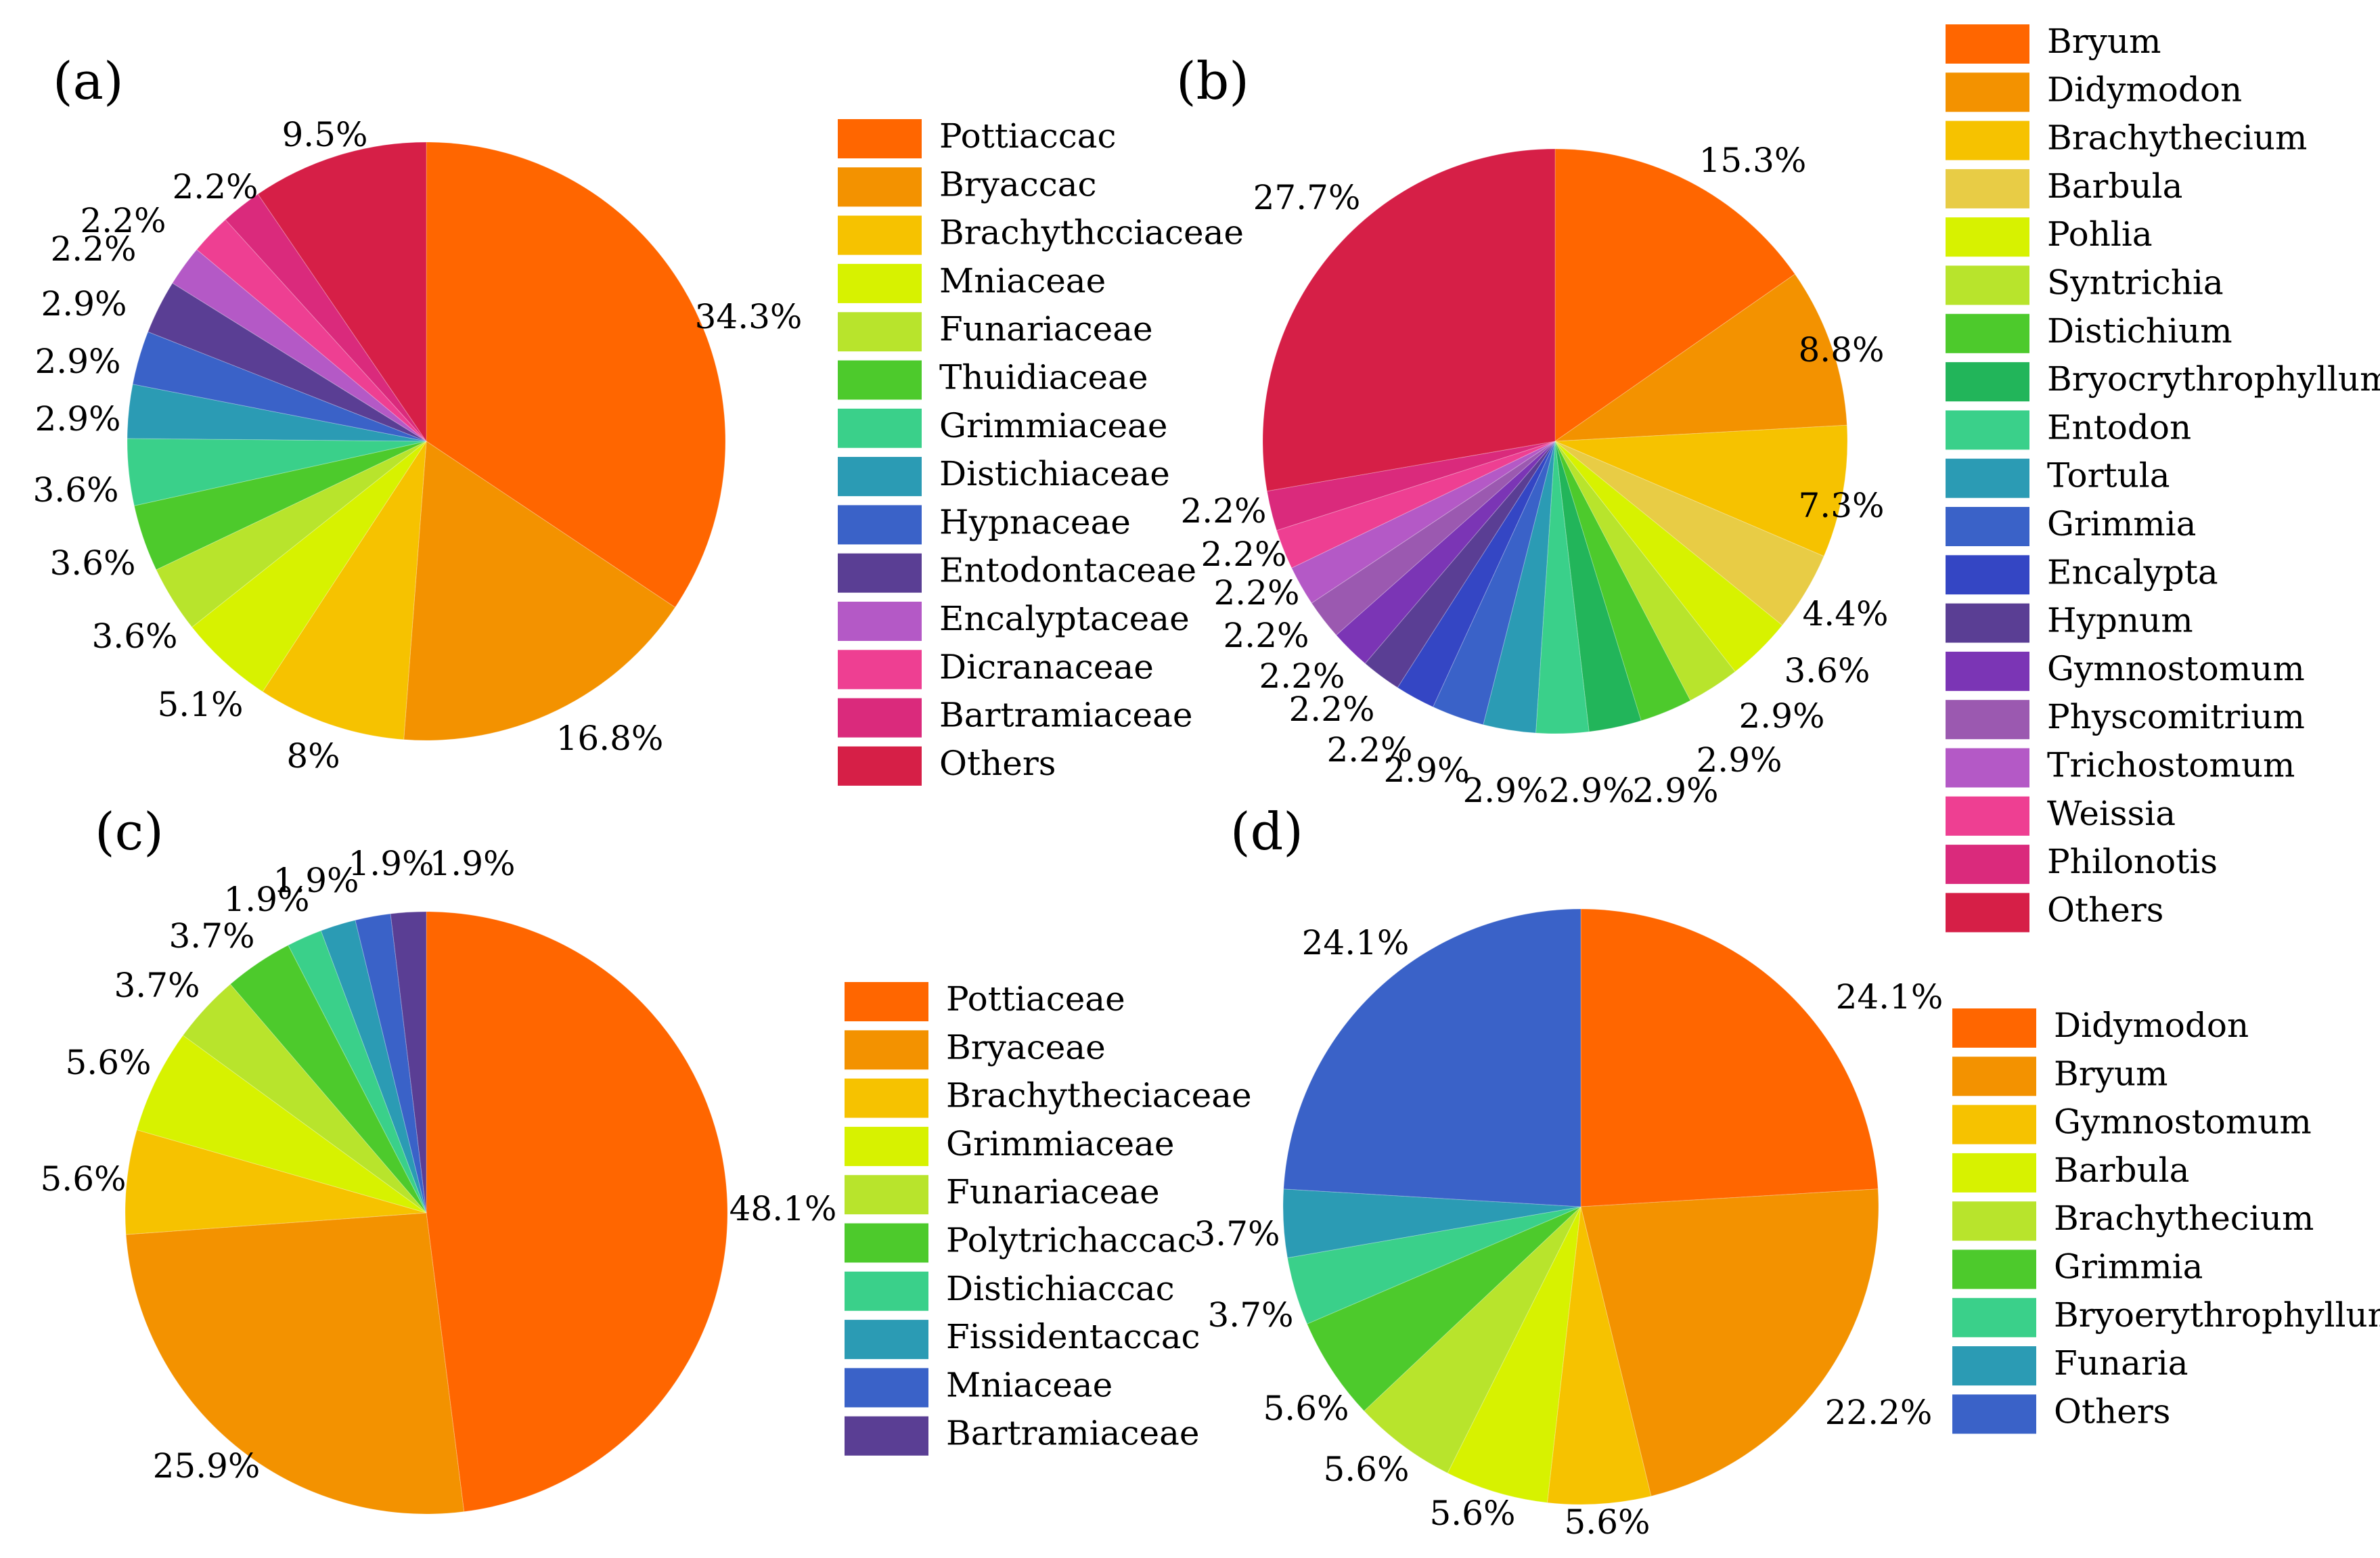 The image size is (2380, 1558). I want to click on panel-b-slice-bryum, so click(1675, 295).